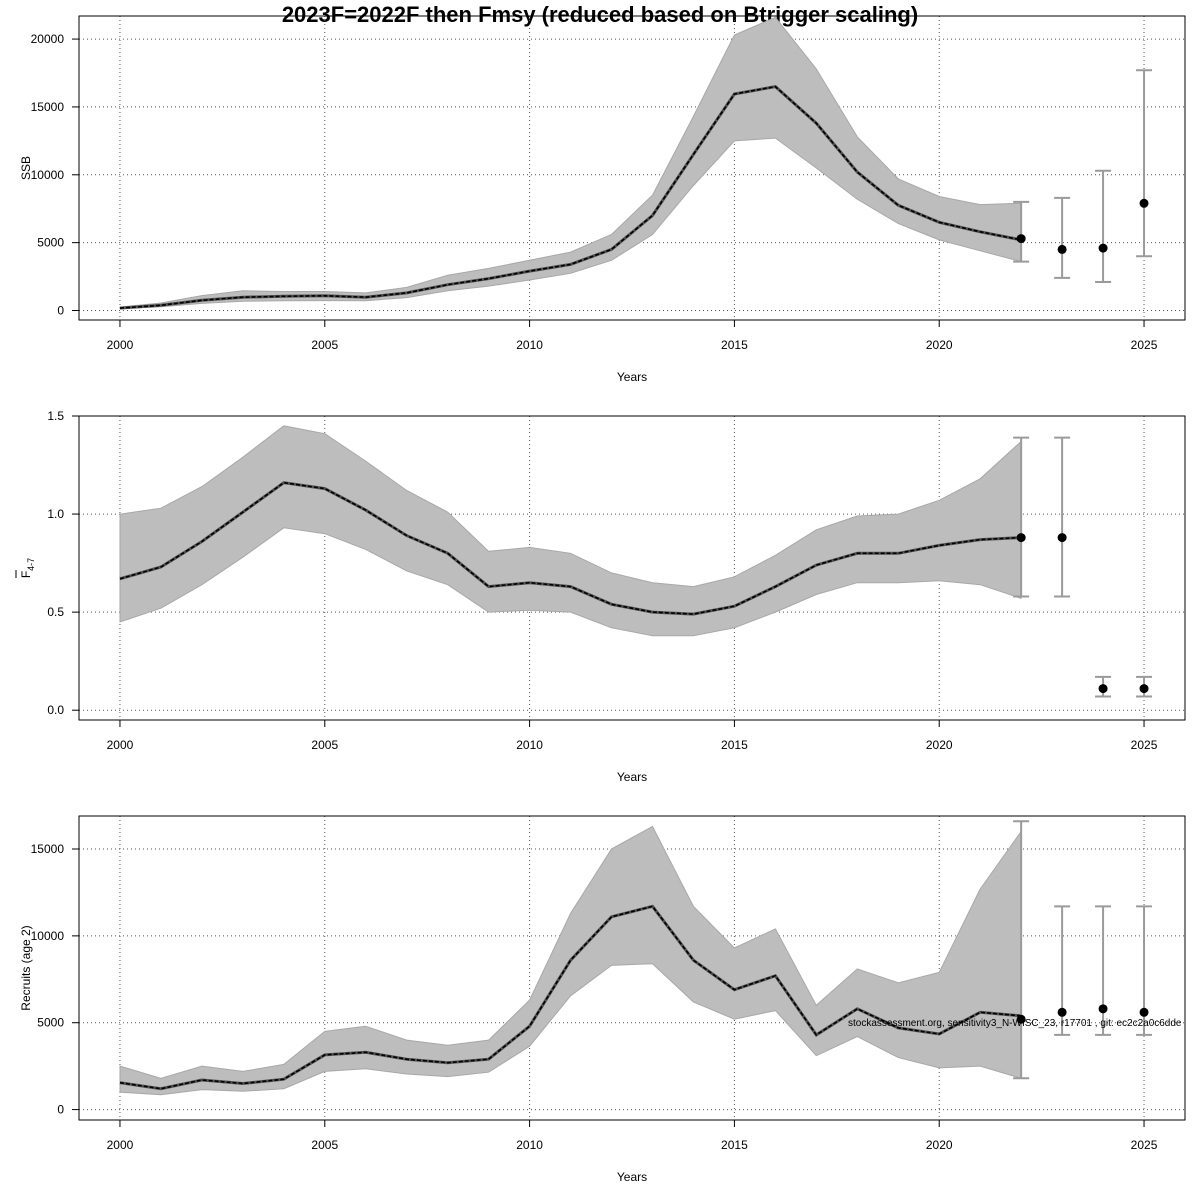 This screenshot has height=1200, width=1200. What do you see at coordinates (48, 39) in the screenshot?
I see `y-tick-label: 20000` at bounding box center [48, 39].